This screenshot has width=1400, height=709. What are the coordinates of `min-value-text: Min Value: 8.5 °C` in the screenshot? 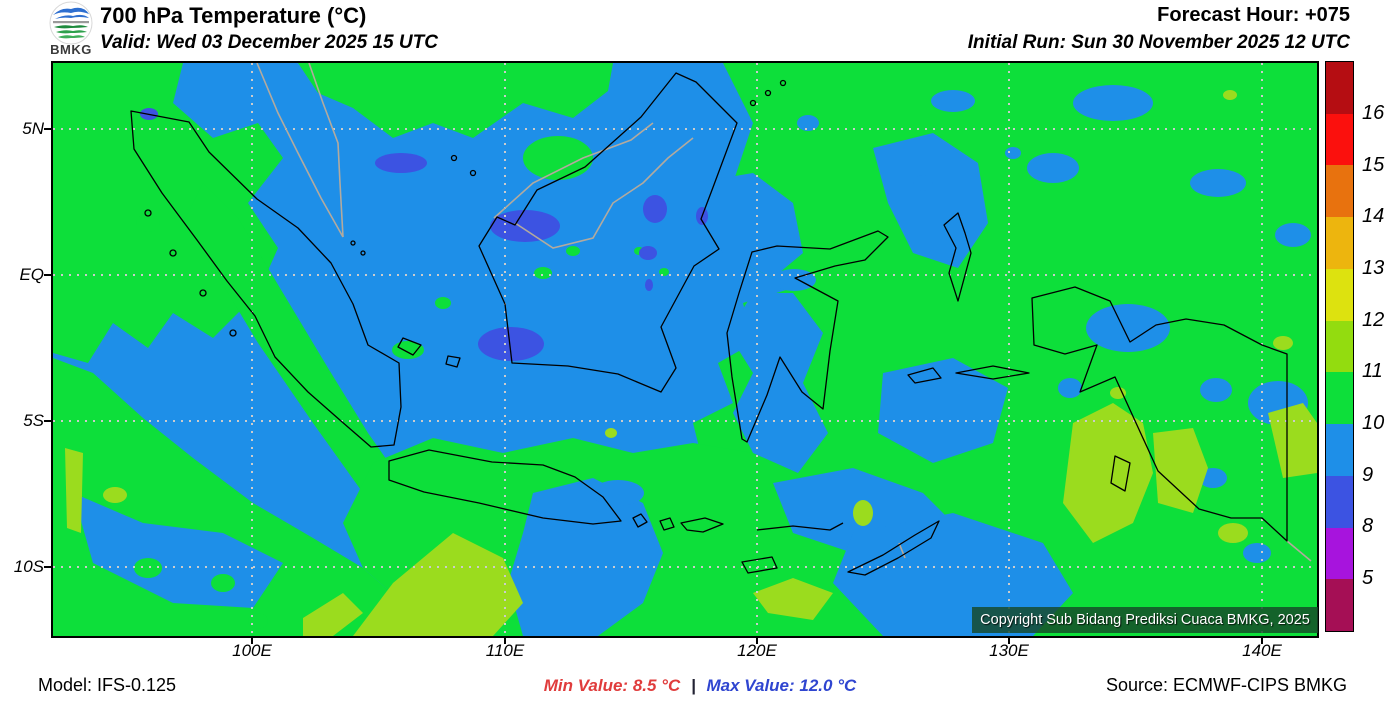 It's located at (612, 685).